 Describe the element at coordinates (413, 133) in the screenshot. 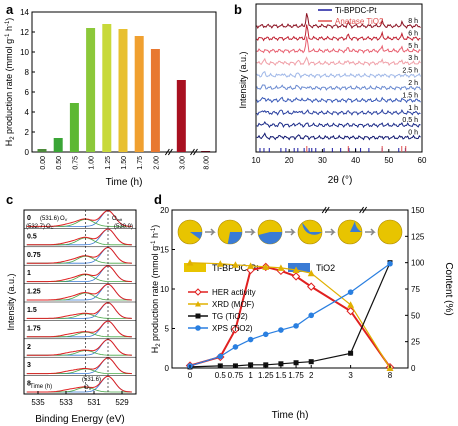

I see `trace-label-b: 0 h` at that location.